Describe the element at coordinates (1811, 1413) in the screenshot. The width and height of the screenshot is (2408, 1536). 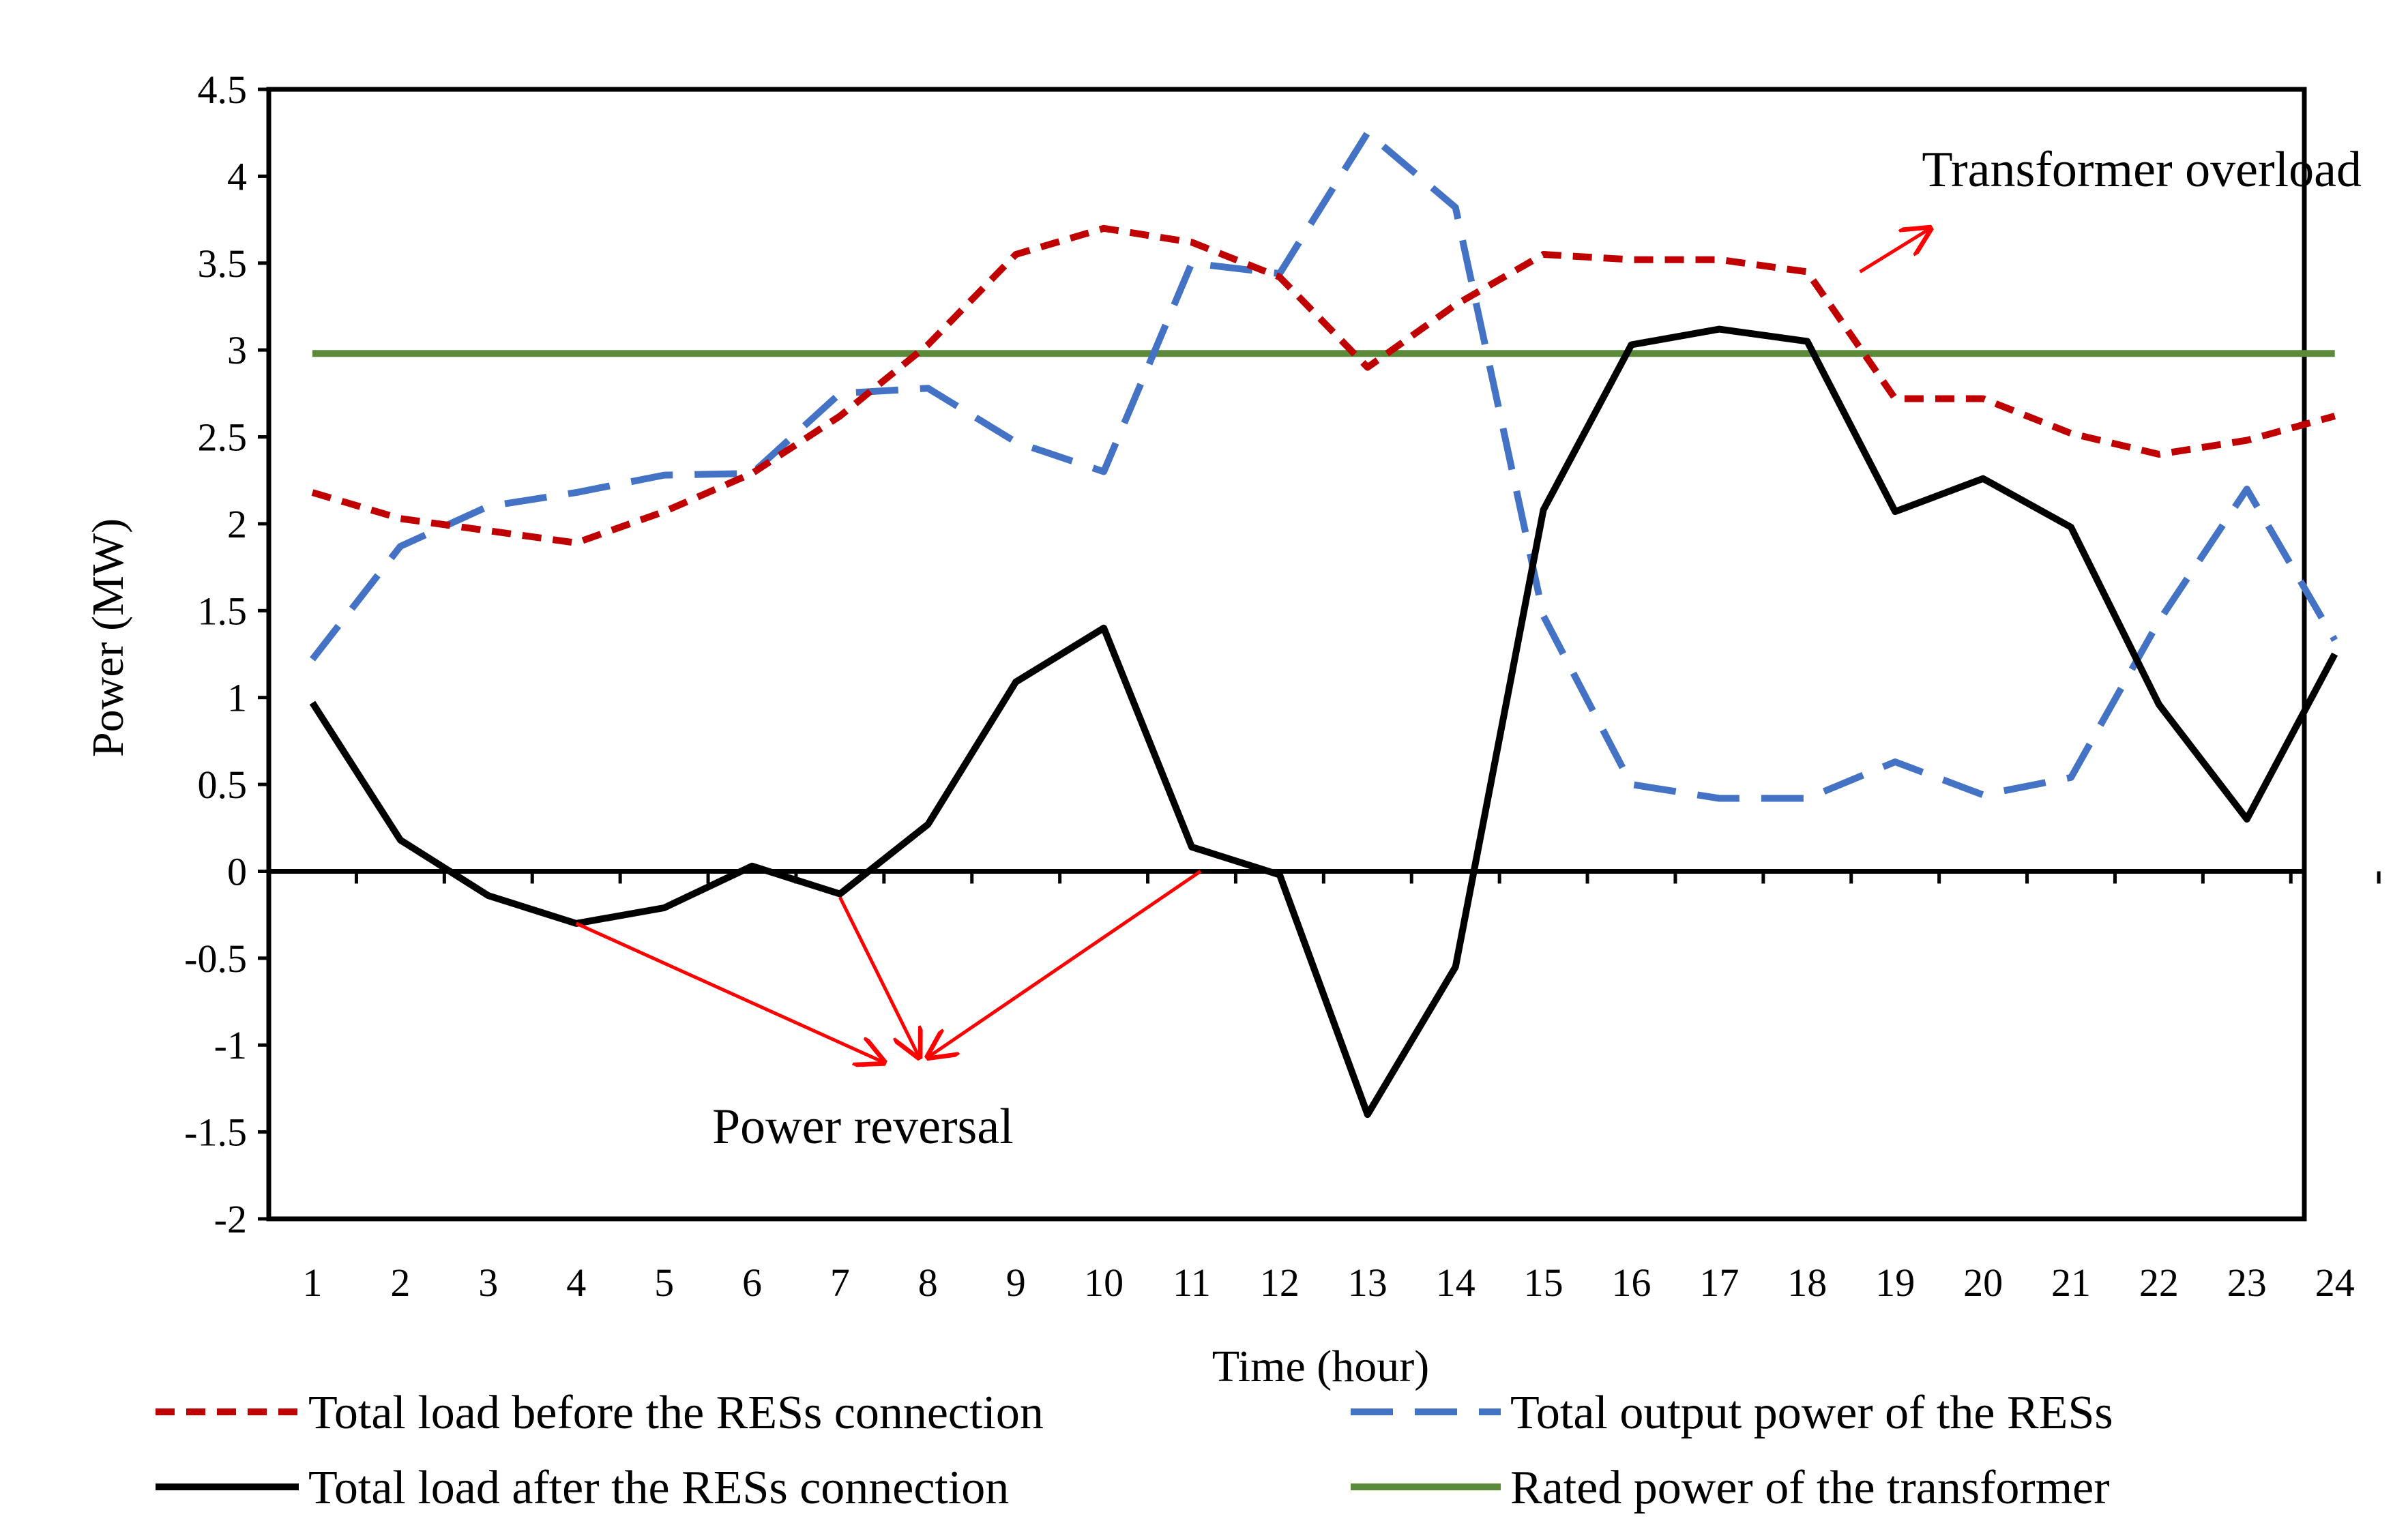
I see `legend-label-res-output: Total output power of the RESs` at that location.